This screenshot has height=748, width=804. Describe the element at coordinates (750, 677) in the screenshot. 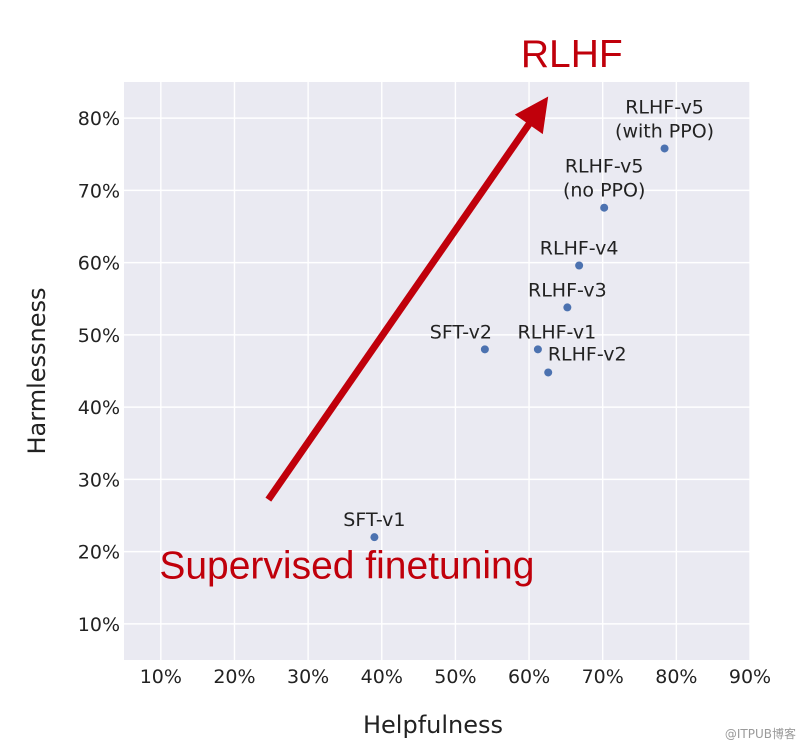

I see `x-tick-label: 90%` at that location.